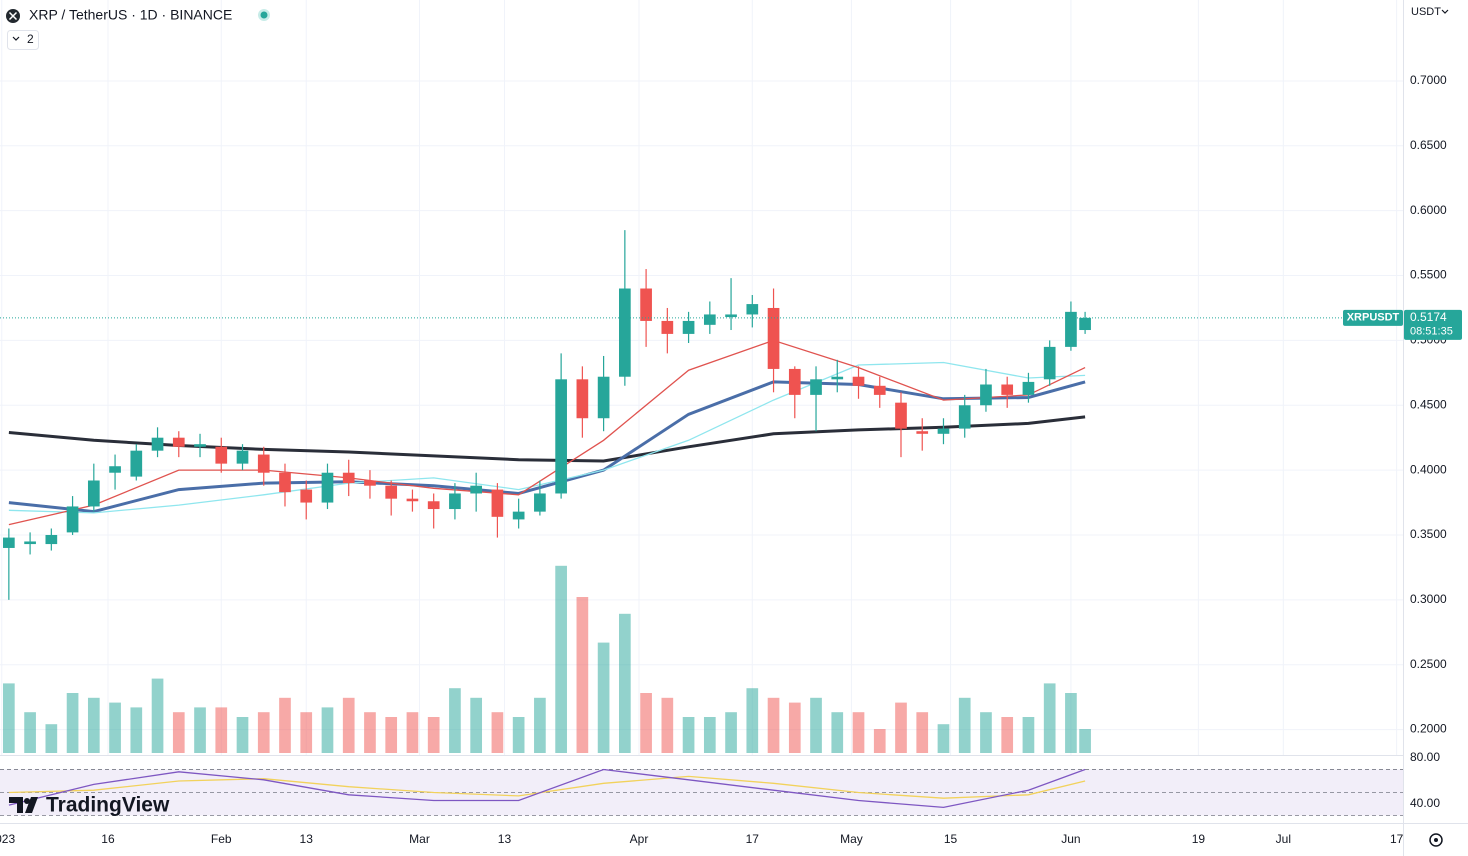 The height and width of the screenshot is (856, 1468). Describe the element at coordinates (639, 839) in the screenshot. I see `x-tick-label: Apr` at that location.